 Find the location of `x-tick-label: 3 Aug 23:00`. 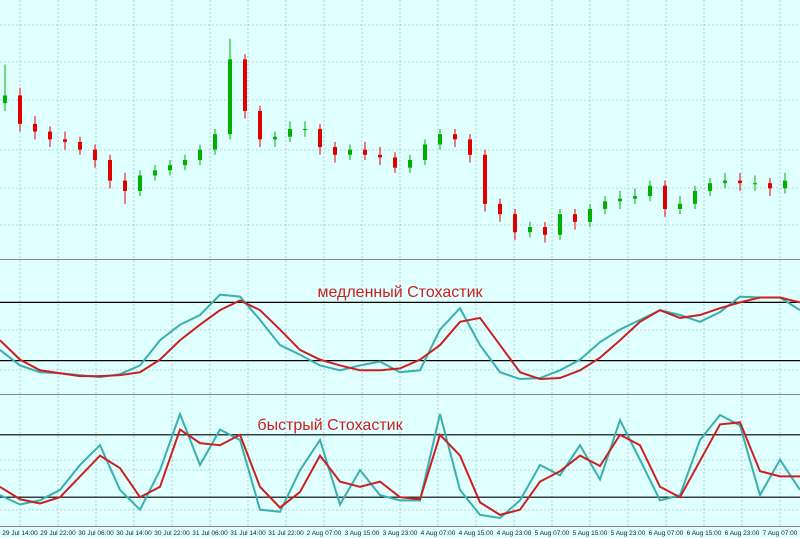

x-tick-label: 3 Aug 23:00 is located at coordinates (400, 533).